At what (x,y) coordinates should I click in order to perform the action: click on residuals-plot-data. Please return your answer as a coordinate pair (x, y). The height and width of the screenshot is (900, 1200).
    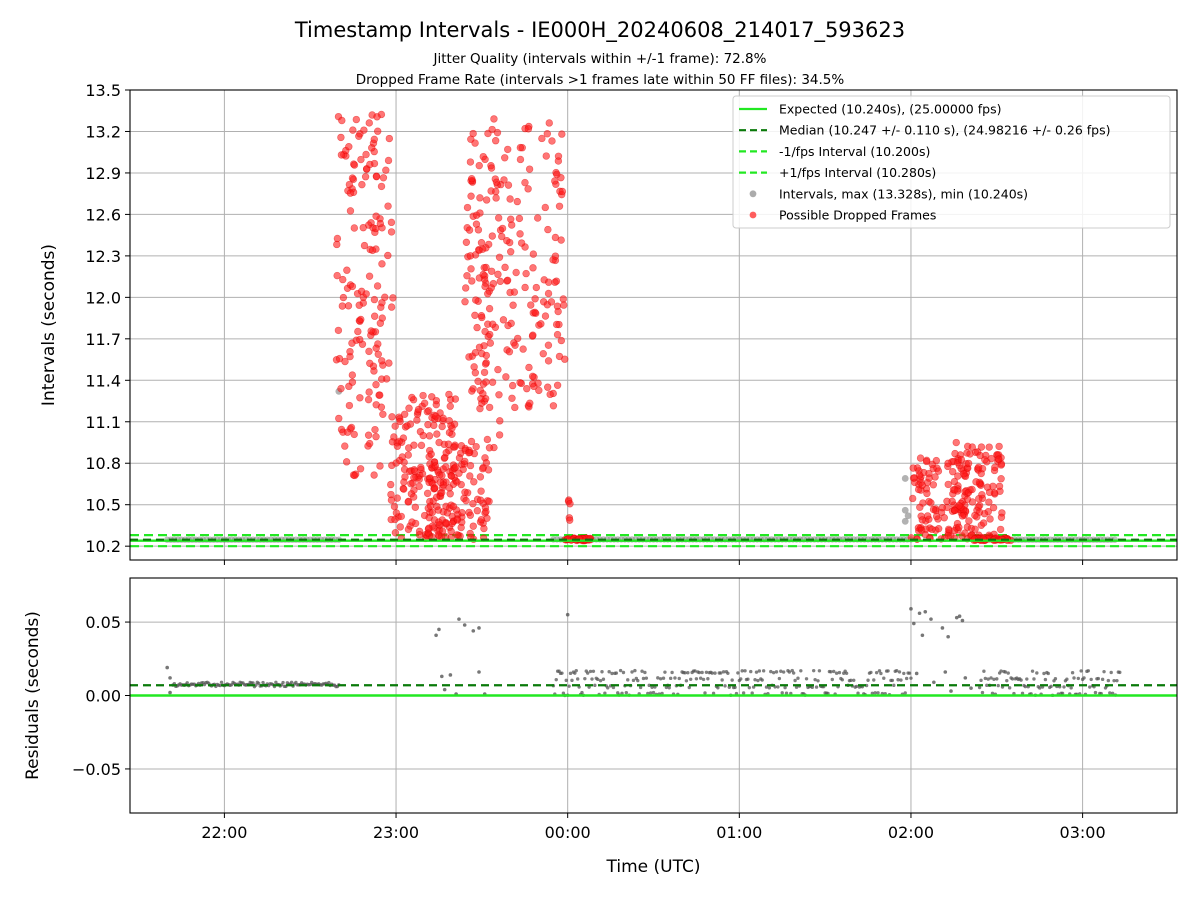
    Looking at the image, I should click on (653, 652).